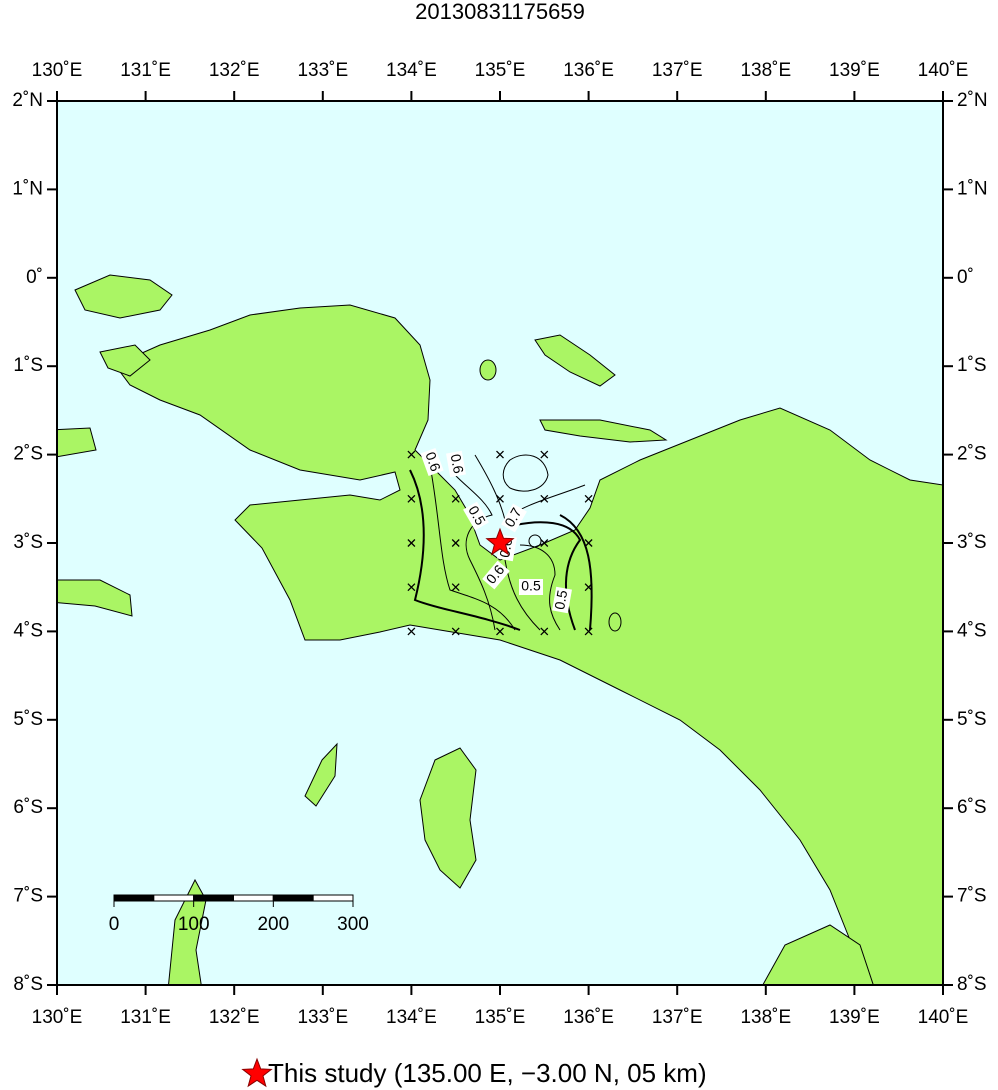 This screenshot has width=998, height=1090. What do you see at coordinates (818, 954) in the screenshot?
I see `frederik-hendrik-island` at bounding box center [818, 954].